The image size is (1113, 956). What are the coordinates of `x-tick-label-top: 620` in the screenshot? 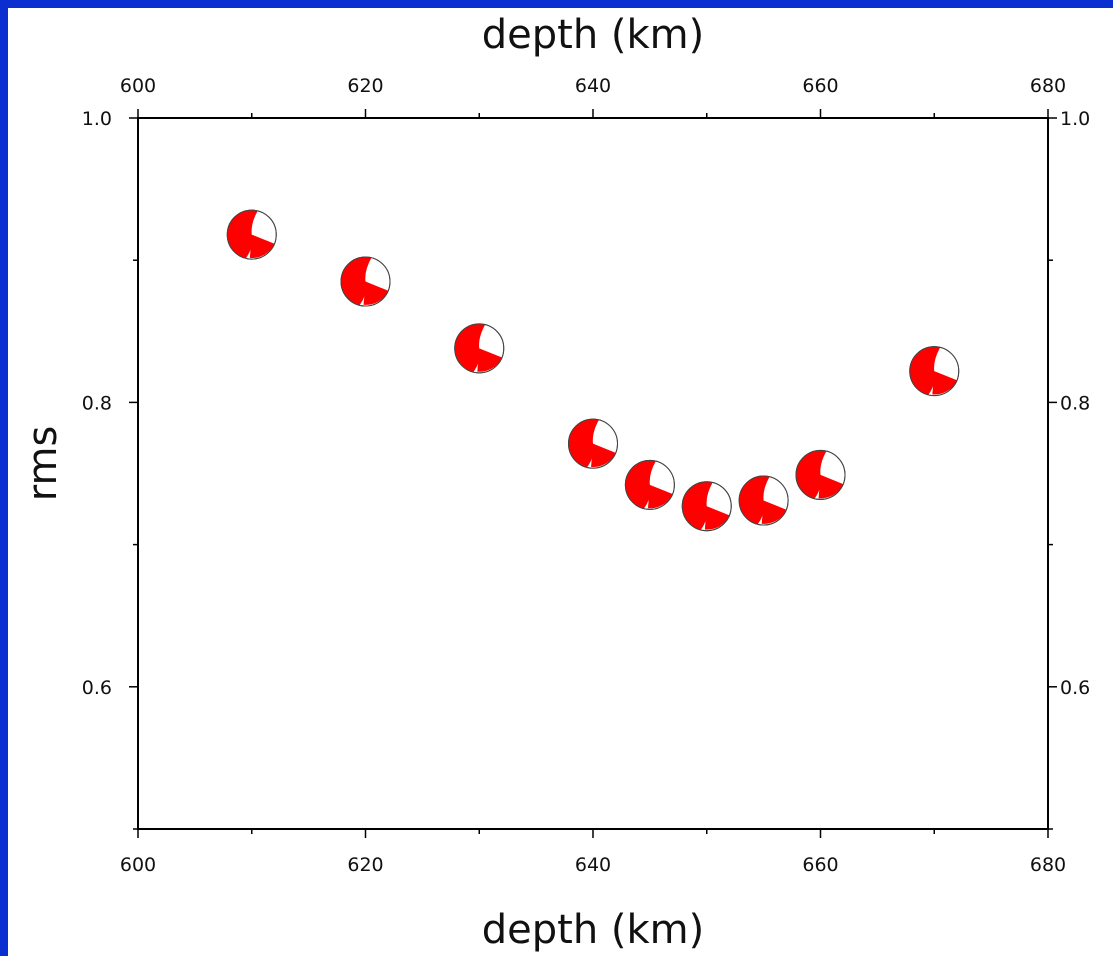 It's located at (365, 86).